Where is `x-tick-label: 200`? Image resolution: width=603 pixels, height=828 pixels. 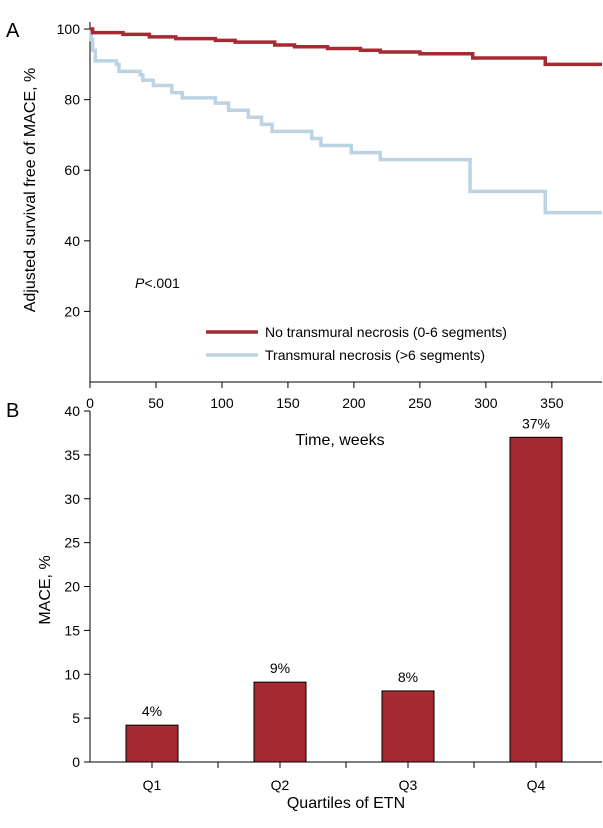
x-tick-label: 200 is located at coordinates (354, 403).